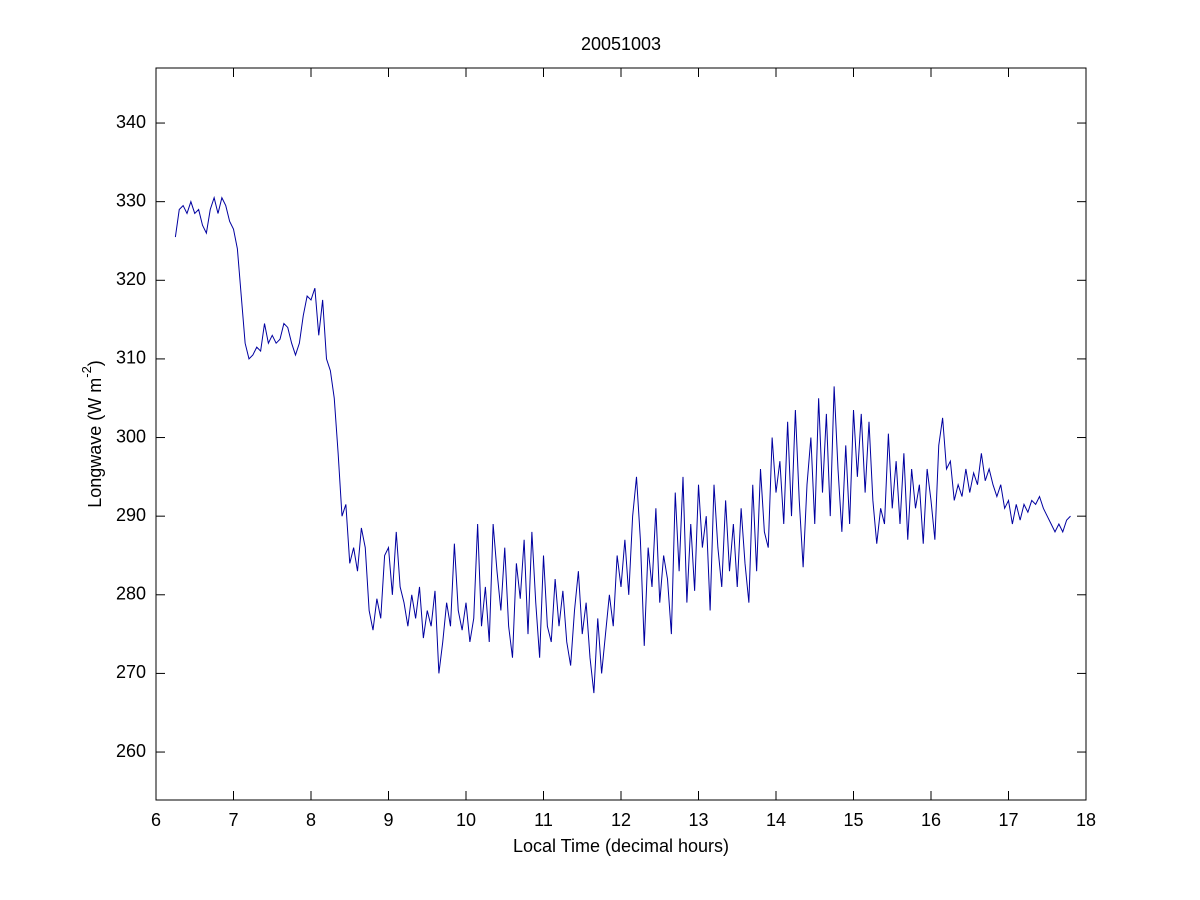  I want to click on x-tick-label: 15, so click(853, 820).